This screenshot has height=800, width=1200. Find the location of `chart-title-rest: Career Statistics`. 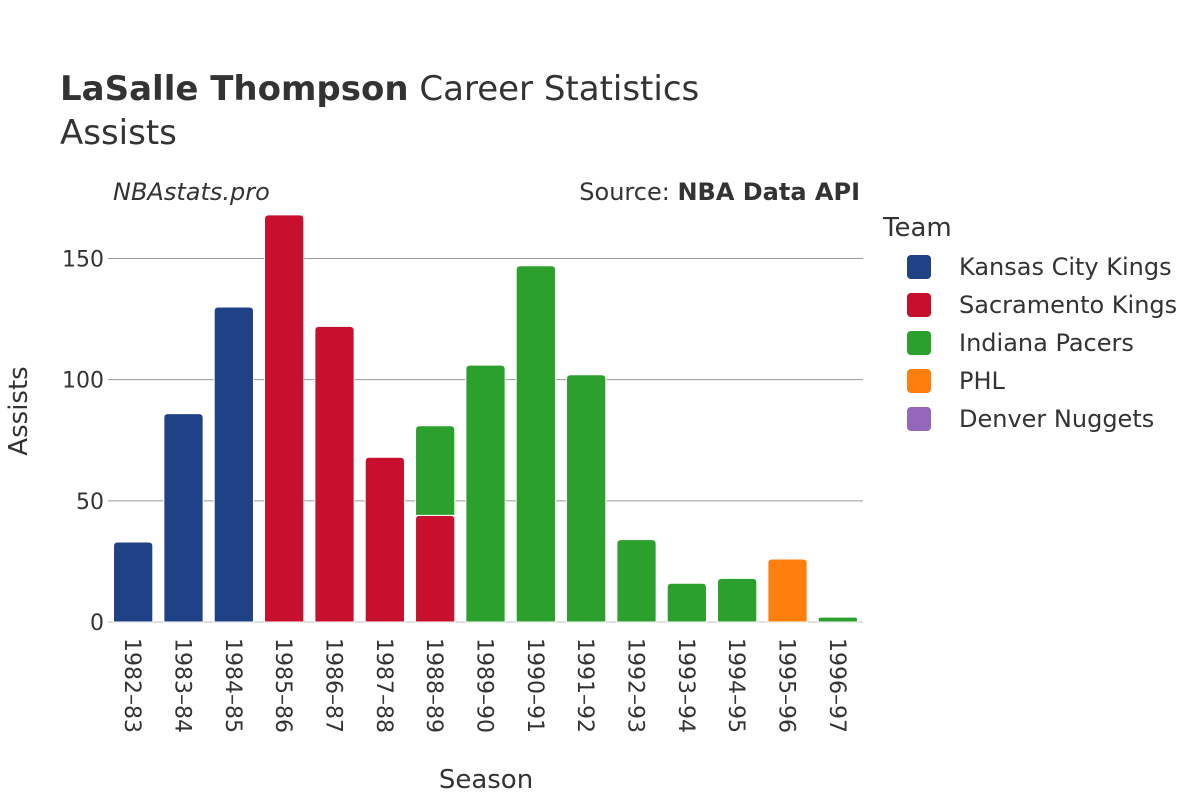

chart-title-rest: Career Statistics is located at coordinates (554, 89).